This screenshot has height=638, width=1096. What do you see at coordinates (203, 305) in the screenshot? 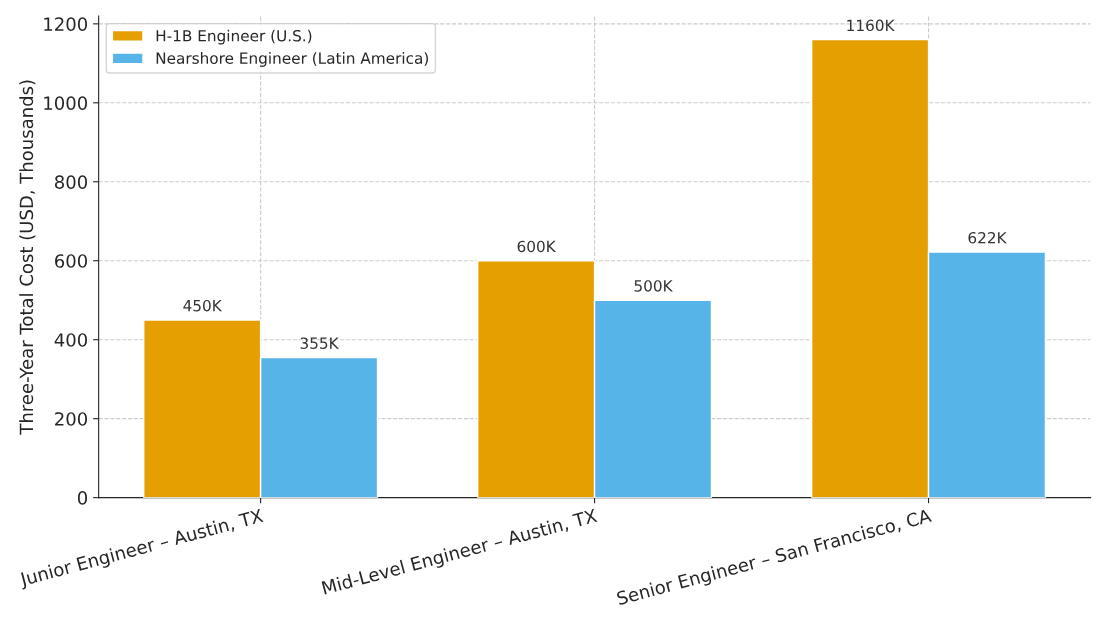
I see `data-label: 450K` at bounding box center [203, 305].